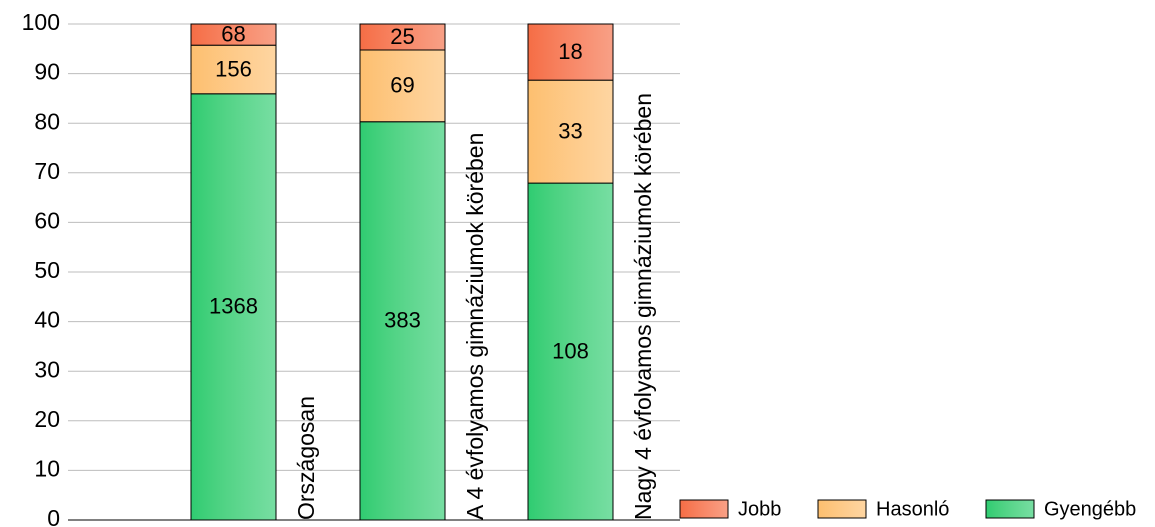 The height and width of the screenshot is (527, 1155). Describe the element at coordinates (41, 22) in the screenshot. I see `y-tick-label: 100` at that location.